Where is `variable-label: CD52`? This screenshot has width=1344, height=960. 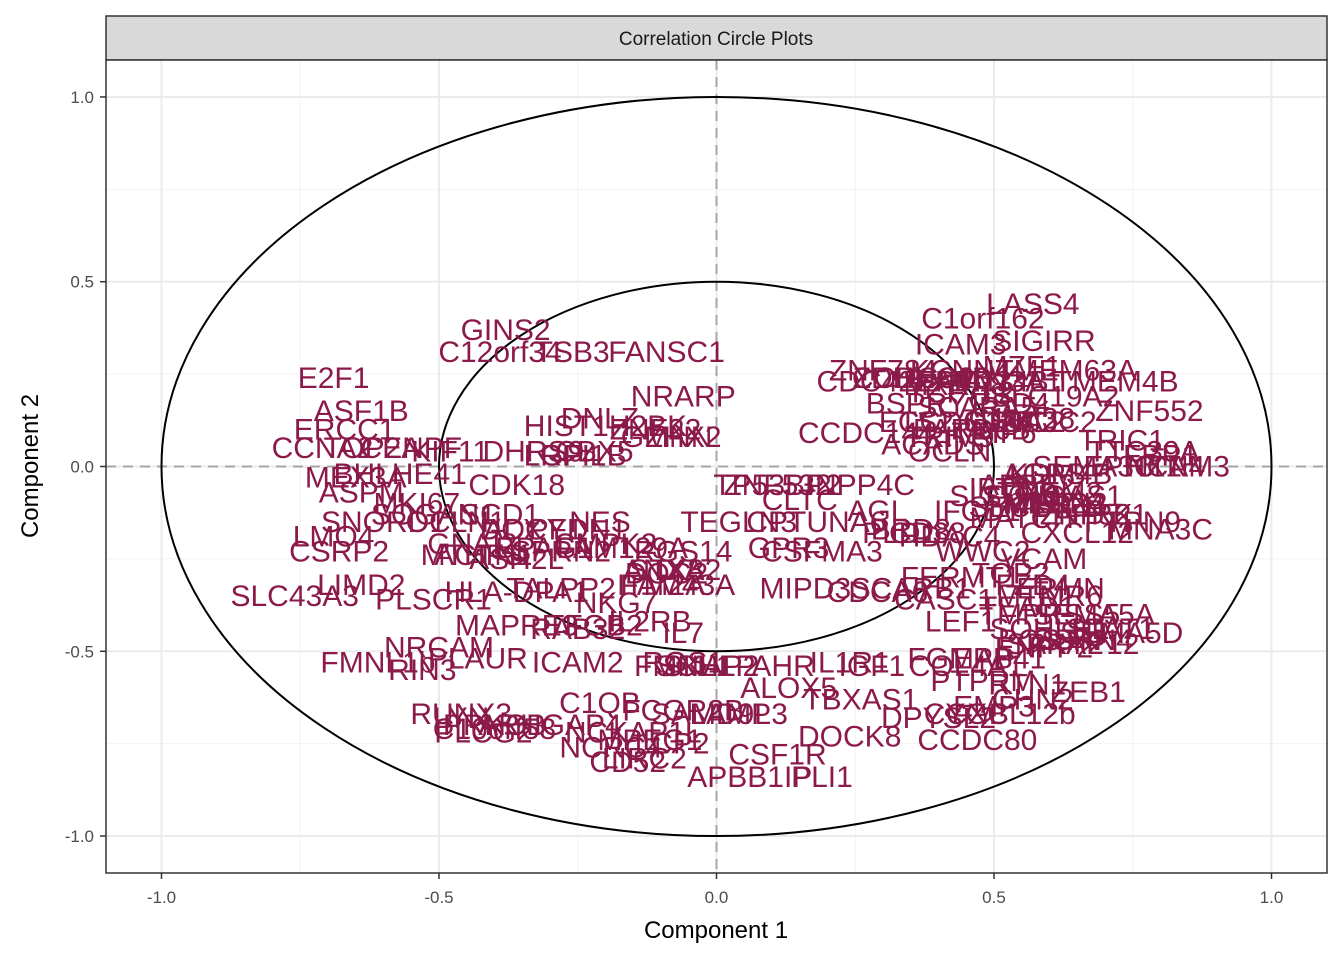 variable-label: CD52 is located at coordinates (627, 762).